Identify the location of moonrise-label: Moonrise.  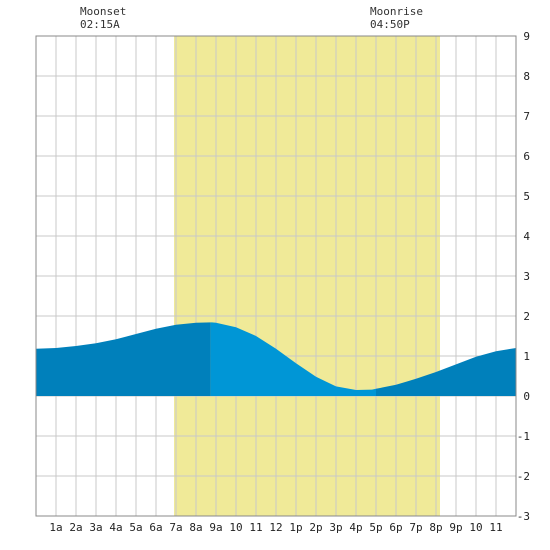
(396, 11).